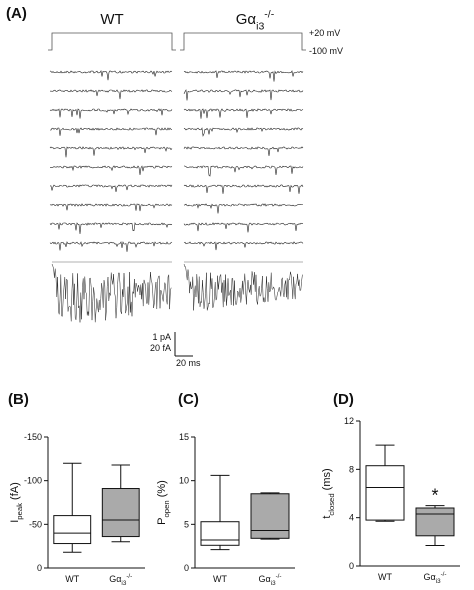 This screenshot has height=590, width=474. I want to click on y-axis-label-part: peak, so click(19, 511).